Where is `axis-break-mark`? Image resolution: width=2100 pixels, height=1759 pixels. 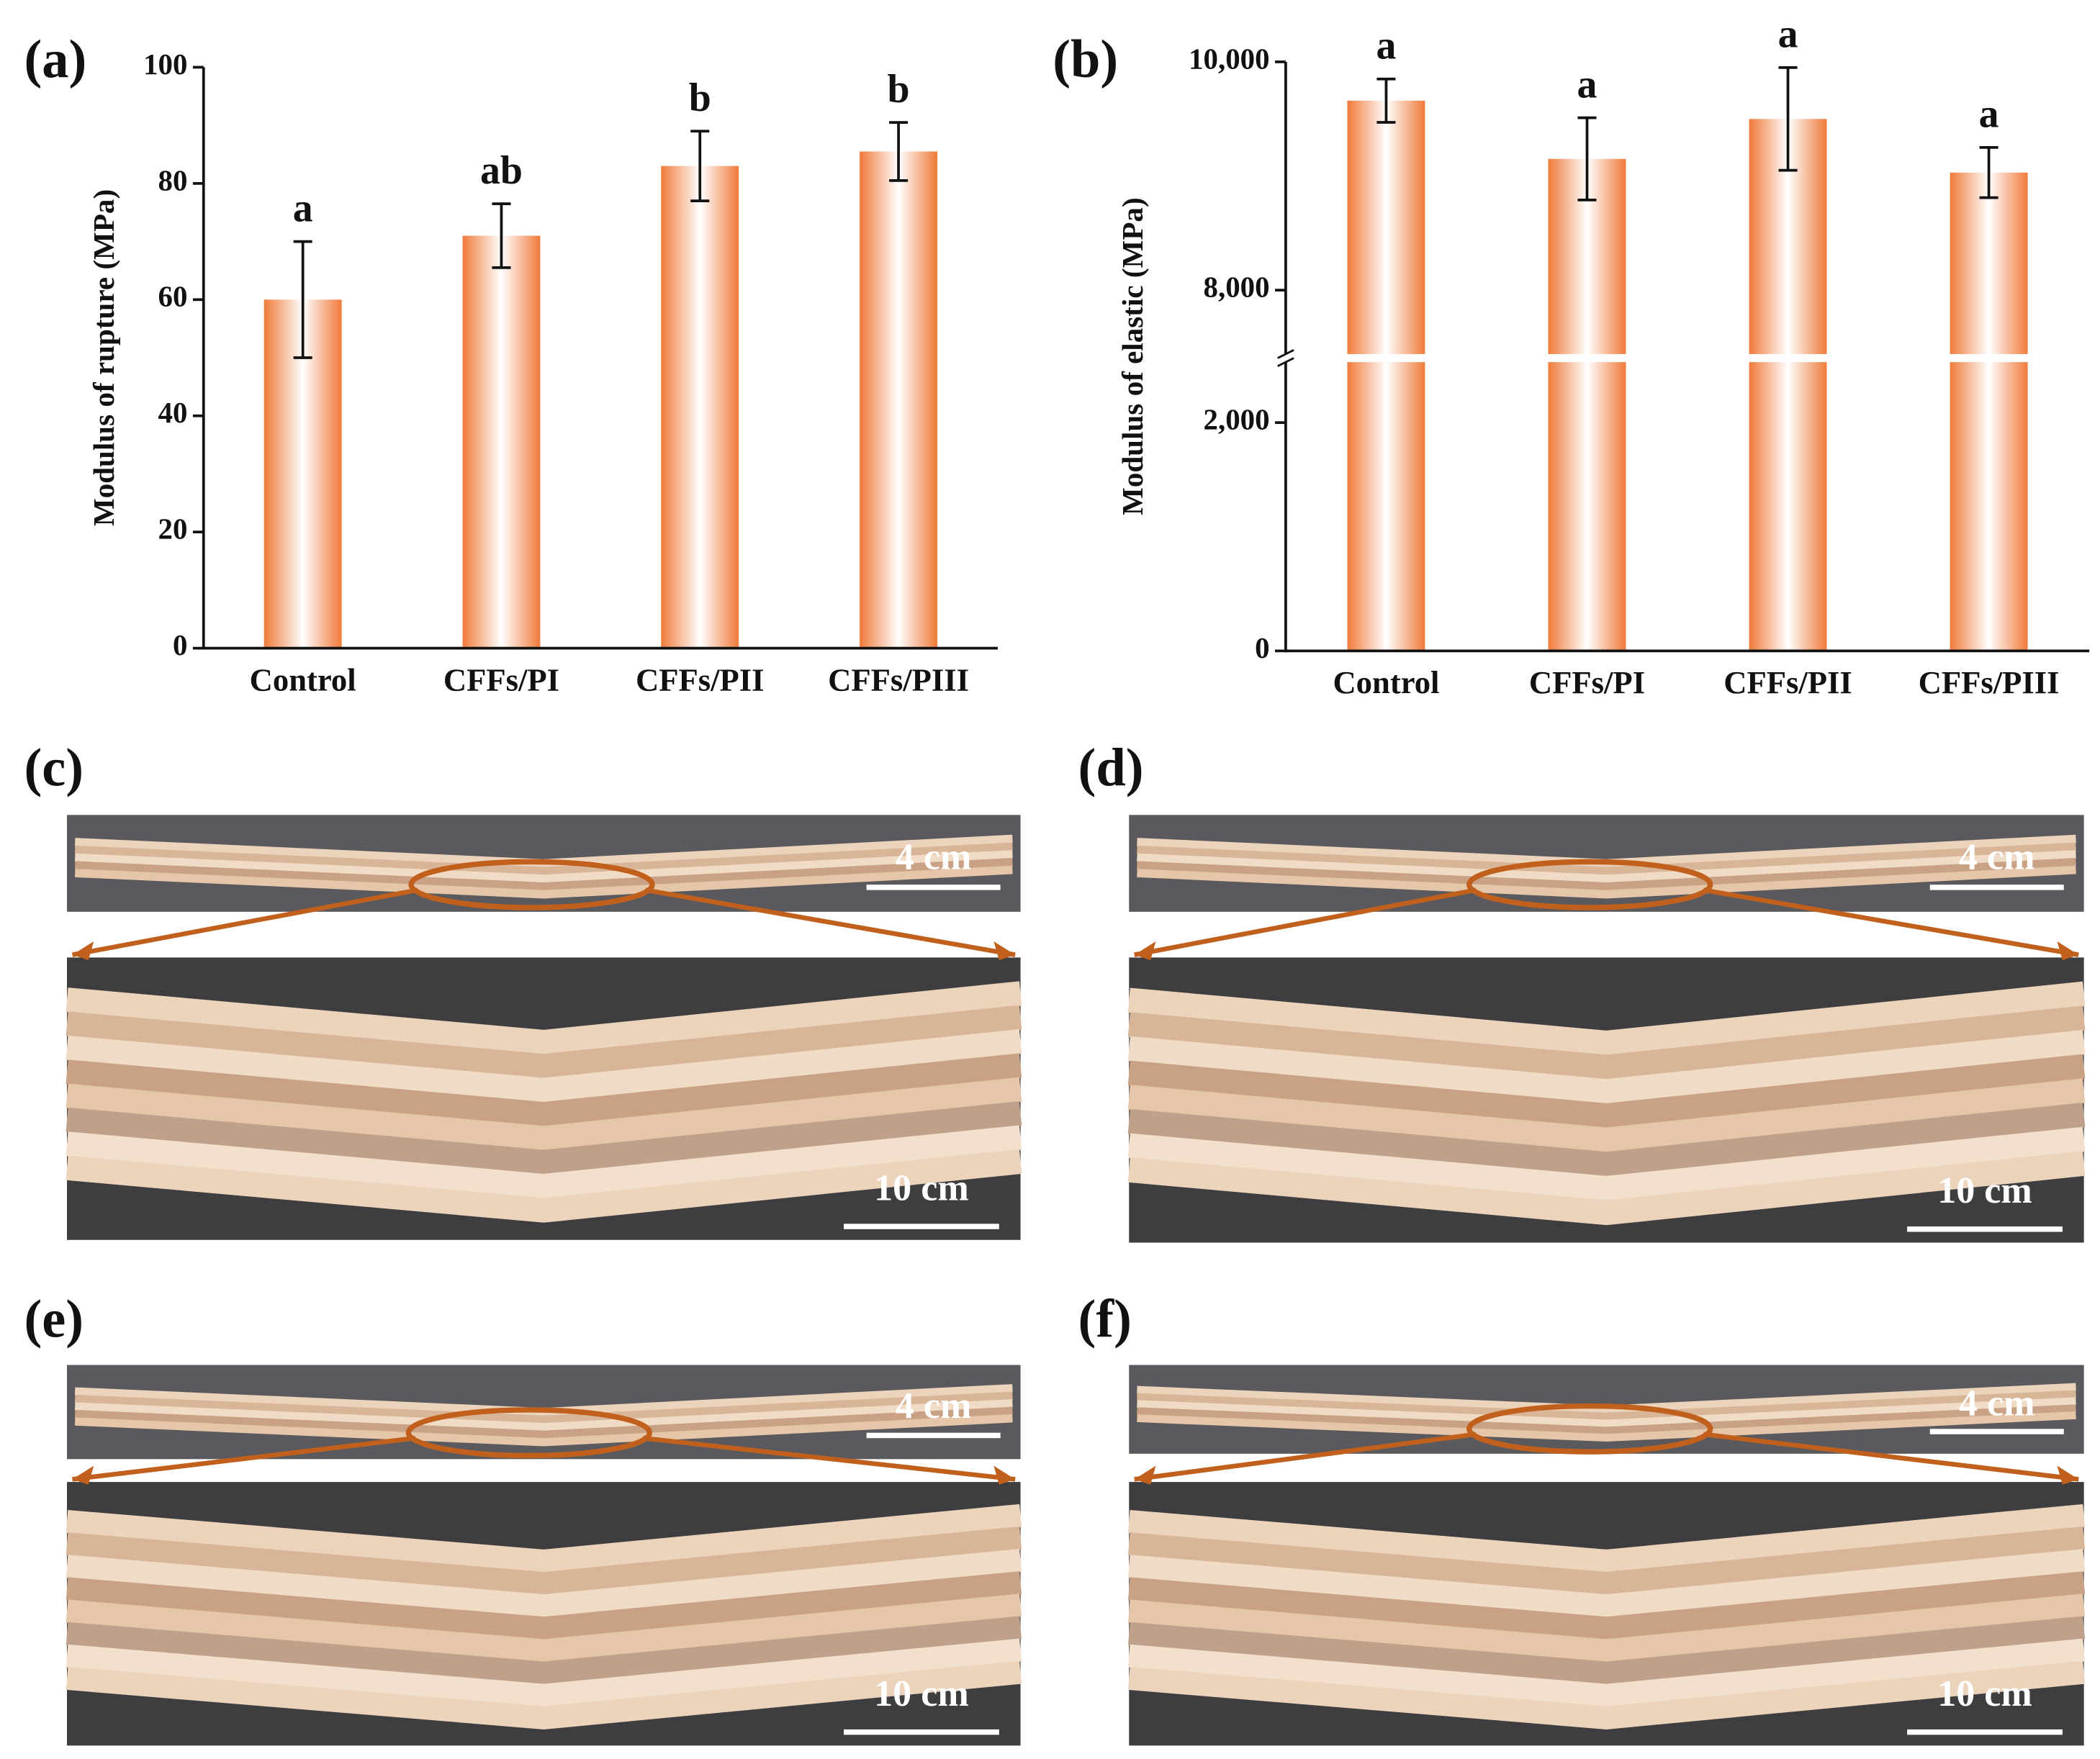 axis-break-mark is located at coordinates (1285, 362).